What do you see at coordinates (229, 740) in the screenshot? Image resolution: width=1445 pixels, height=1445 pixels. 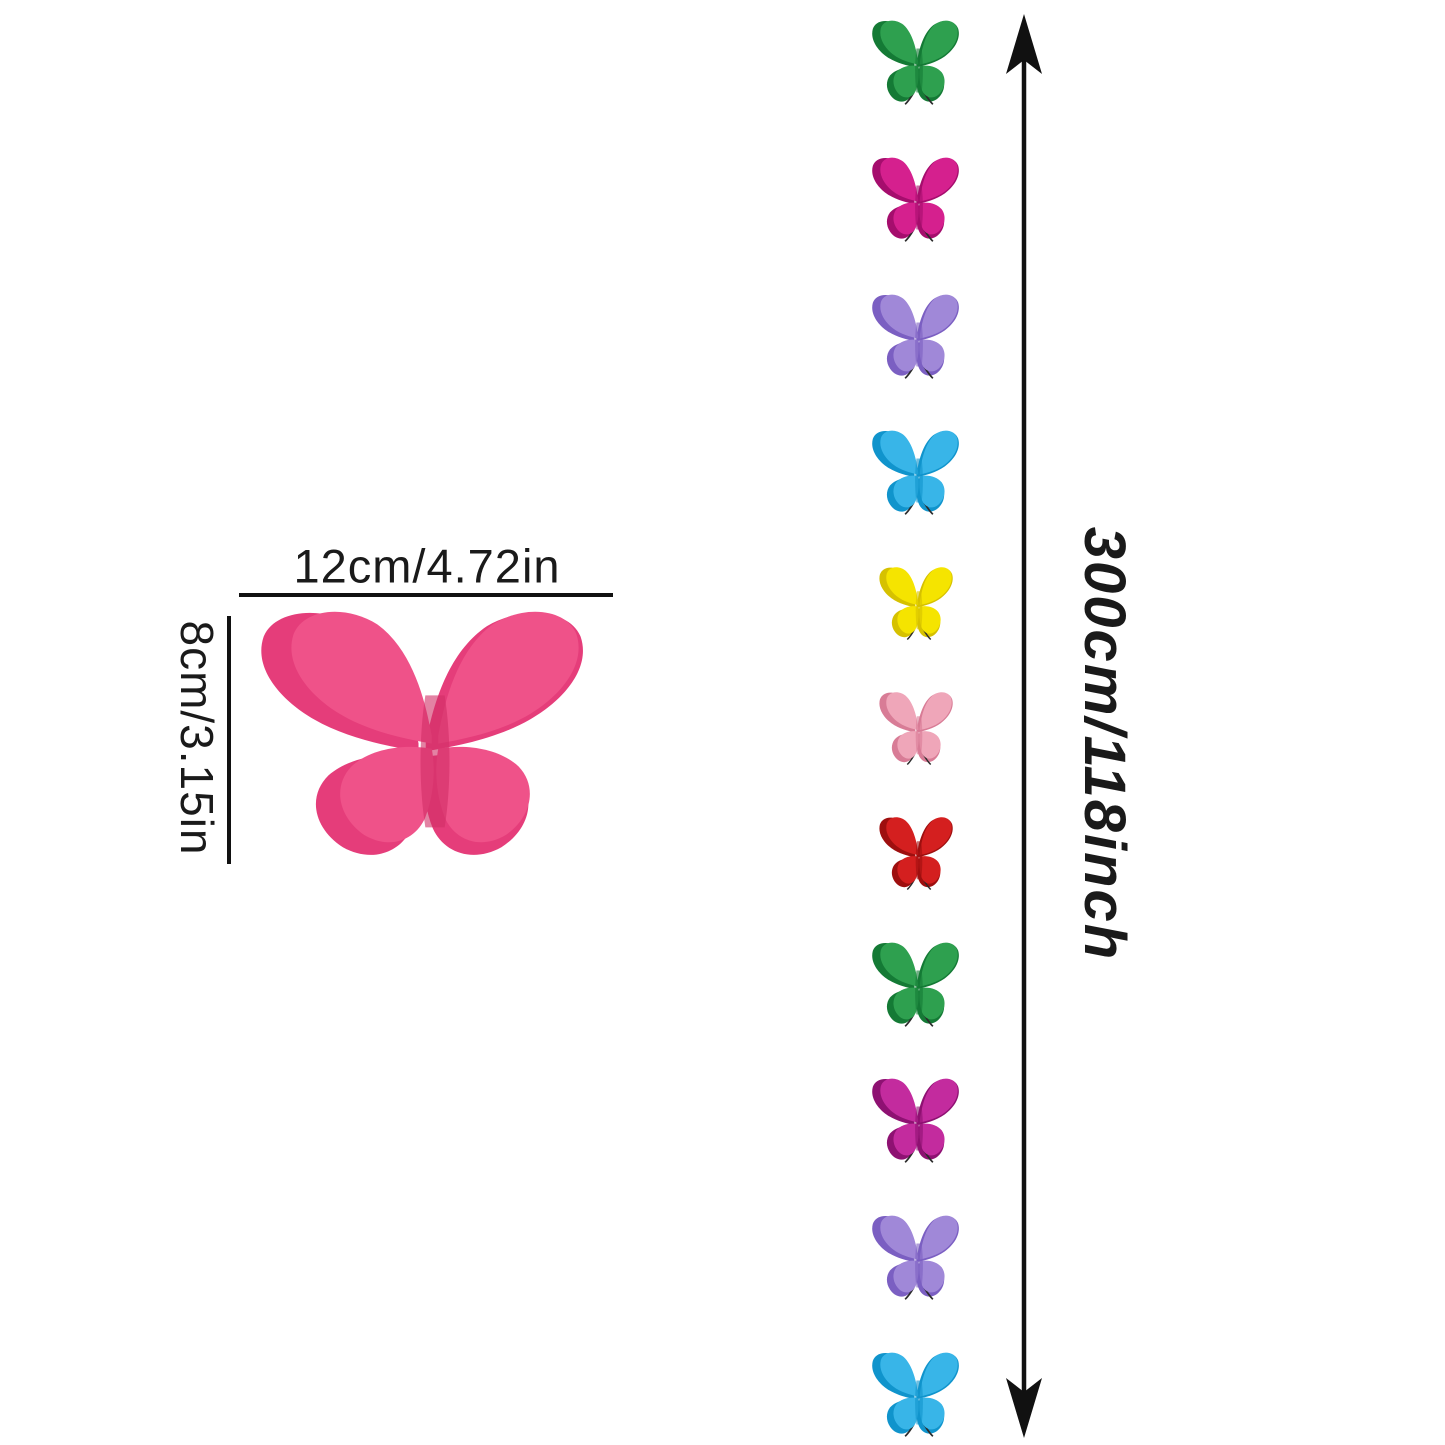 I see `height-dimension-line` at bounding box center [229, 740].